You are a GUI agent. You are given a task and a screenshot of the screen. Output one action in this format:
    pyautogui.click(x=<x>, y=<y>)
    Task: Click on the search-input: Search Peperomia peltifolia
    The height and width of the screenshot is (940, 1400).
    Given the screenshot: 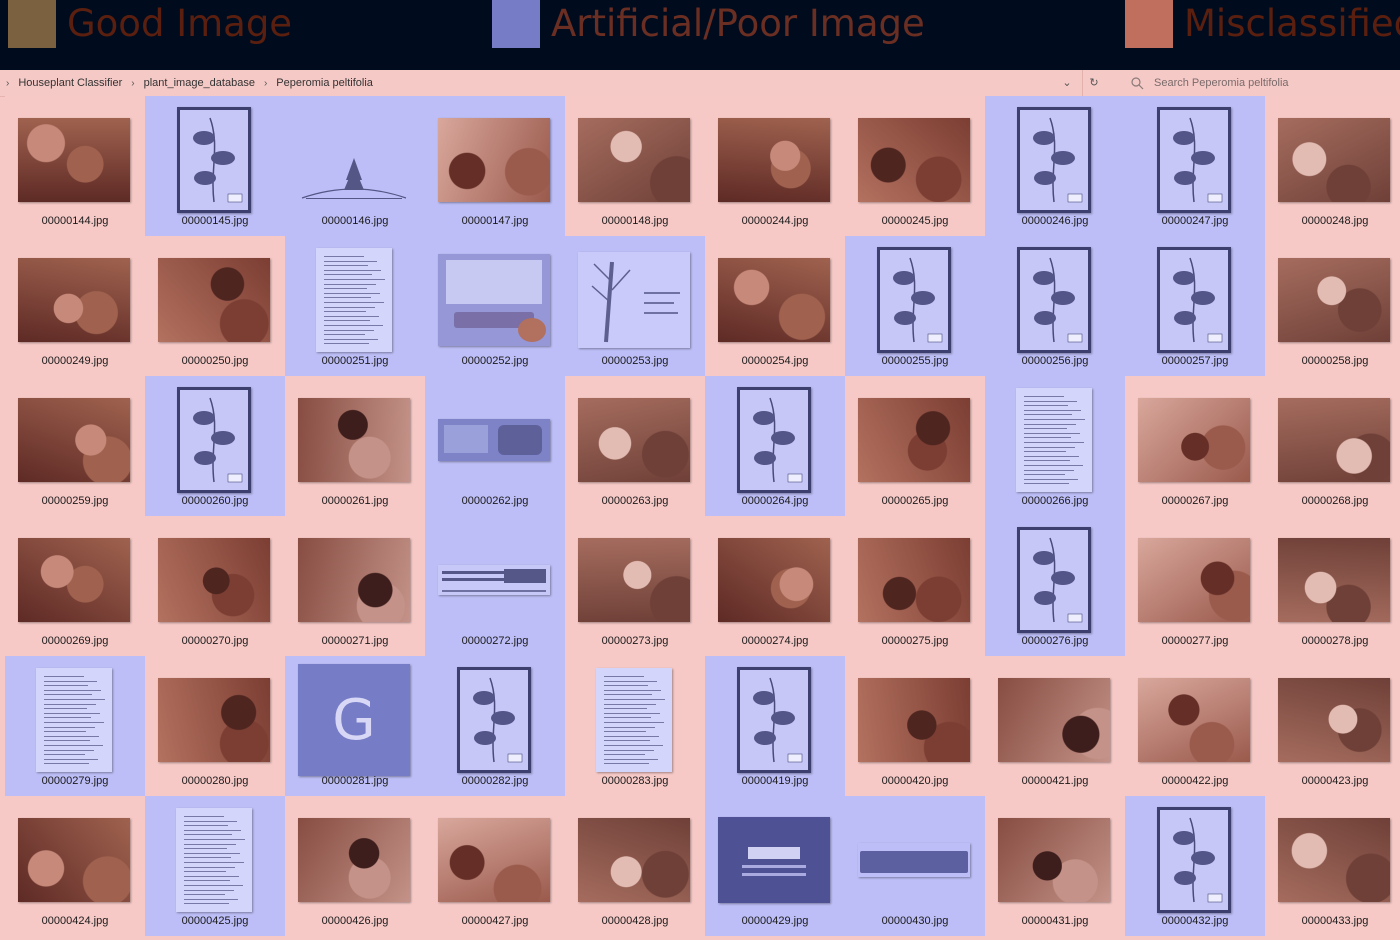 What is the action you would take?
    pyautogui.click(x=1221, y=83)
    